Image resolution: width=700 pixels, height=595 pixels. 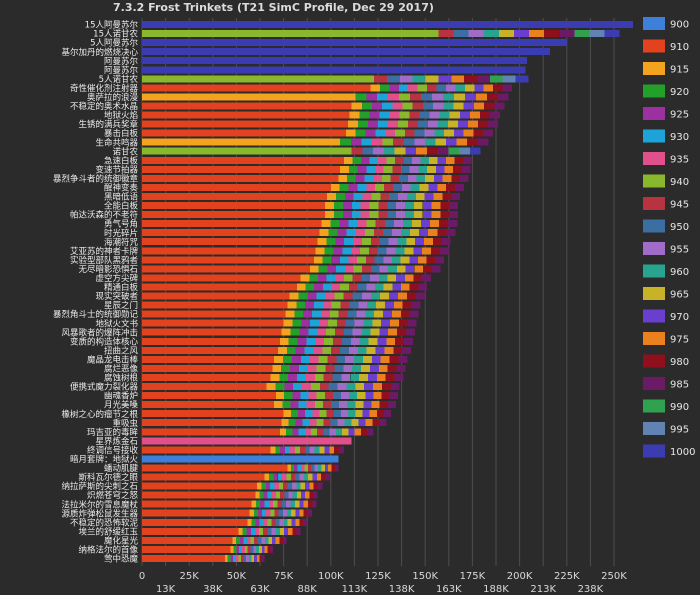 I want to click on legend-label: 945, so click(x=679, y=205).